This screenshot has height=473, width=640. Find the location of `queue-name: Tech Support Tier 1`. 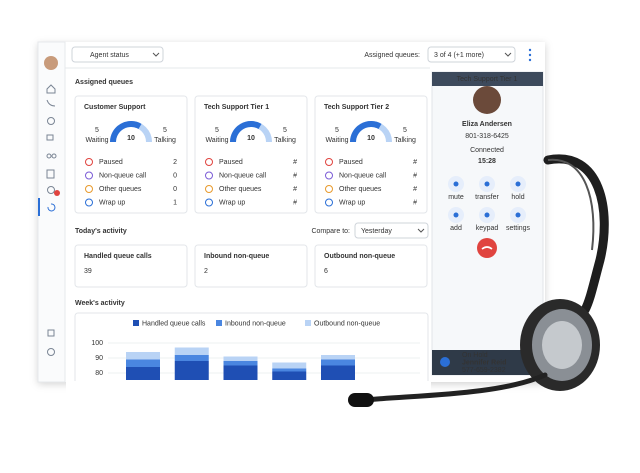

queue-name: Tech Support Tier 1 is located at coordinates (236, 107).